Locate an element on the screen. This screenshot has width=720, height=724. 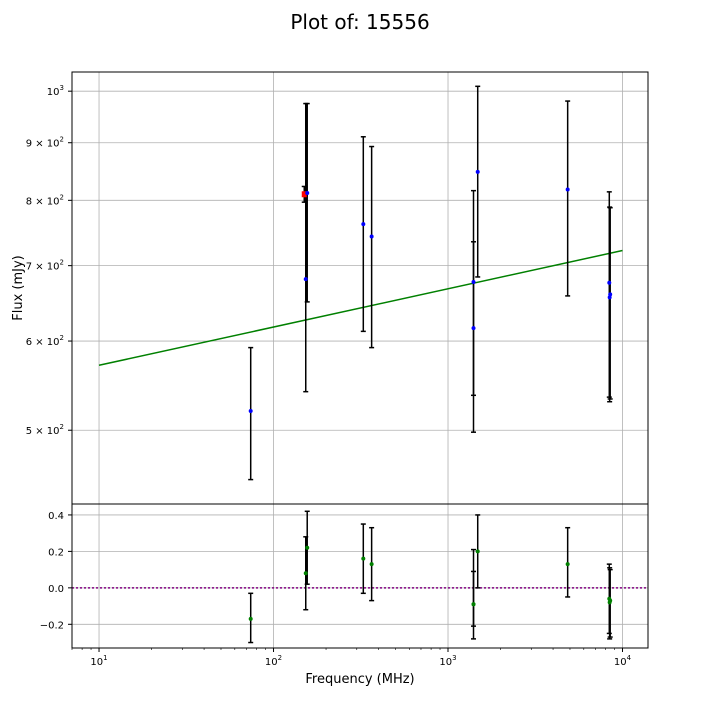
residual-y-tick-label: −0.2 is located at coordinates (52, 625).